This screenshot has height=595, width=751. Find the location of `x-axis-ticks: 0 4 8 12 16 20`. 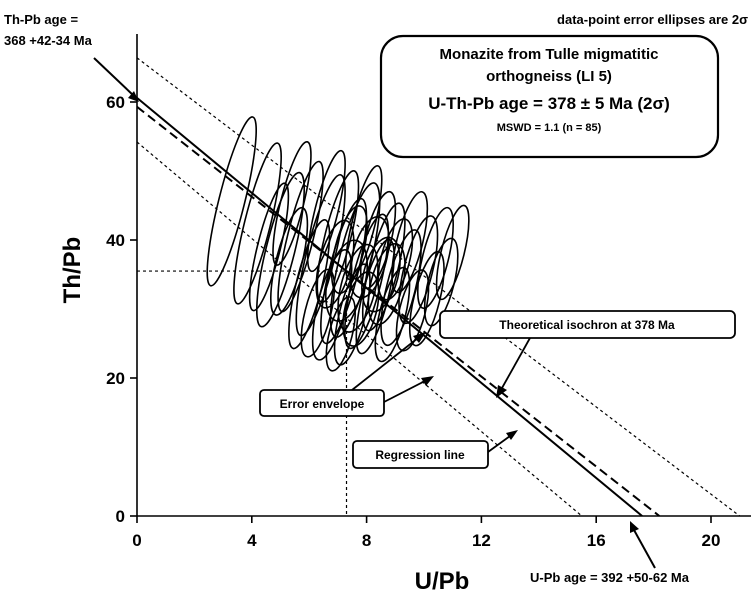

x-axis-ticks: 0 4 8 12 16 20 is located at coordinates (426, 533).